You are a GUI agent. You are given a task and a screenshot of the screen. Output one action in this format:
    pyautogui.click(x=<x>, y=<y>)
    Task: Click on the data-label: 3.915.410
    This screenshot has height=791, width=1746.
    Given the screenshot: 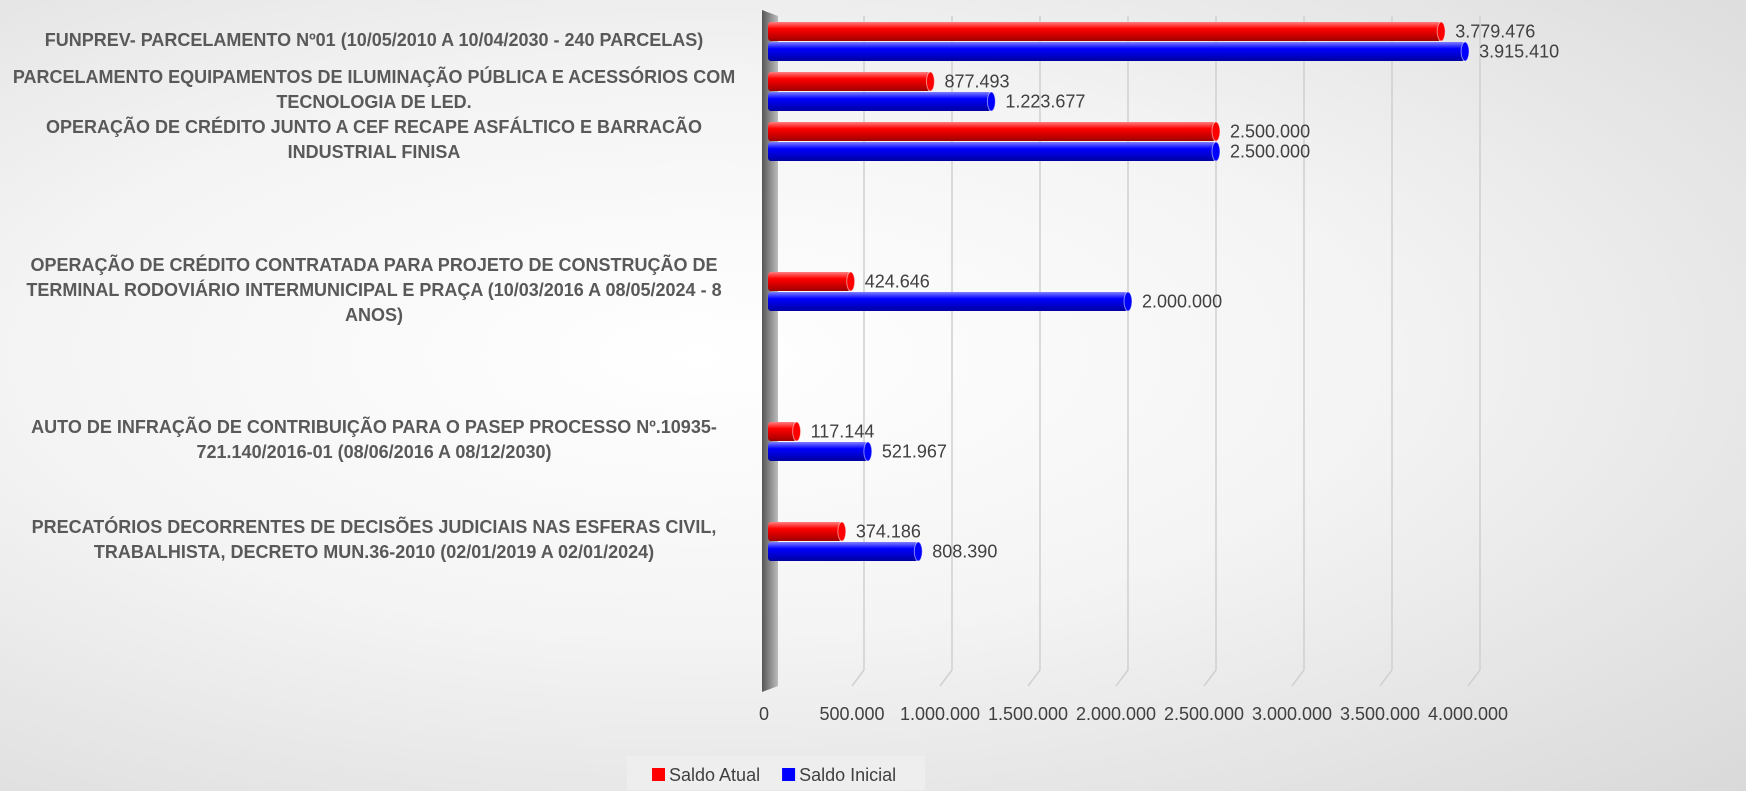 What is the action you would take?
    pyautogui.click(x=1519, y=51)
    